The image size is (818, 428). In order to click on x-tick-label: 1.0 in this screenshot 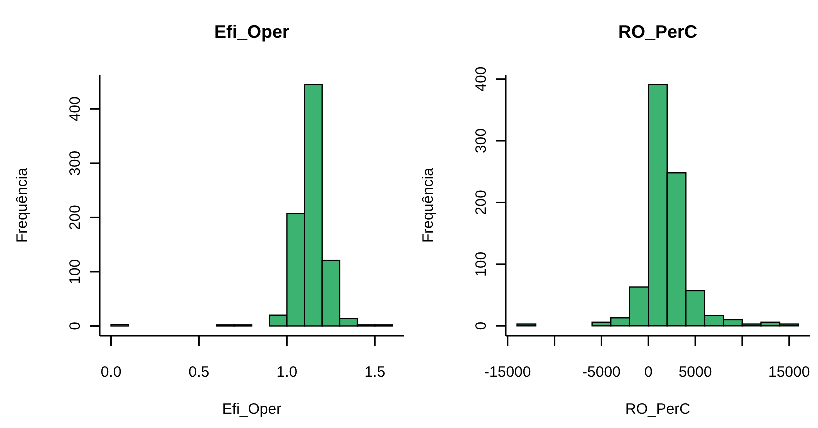, I will do `click(287, 372)`.